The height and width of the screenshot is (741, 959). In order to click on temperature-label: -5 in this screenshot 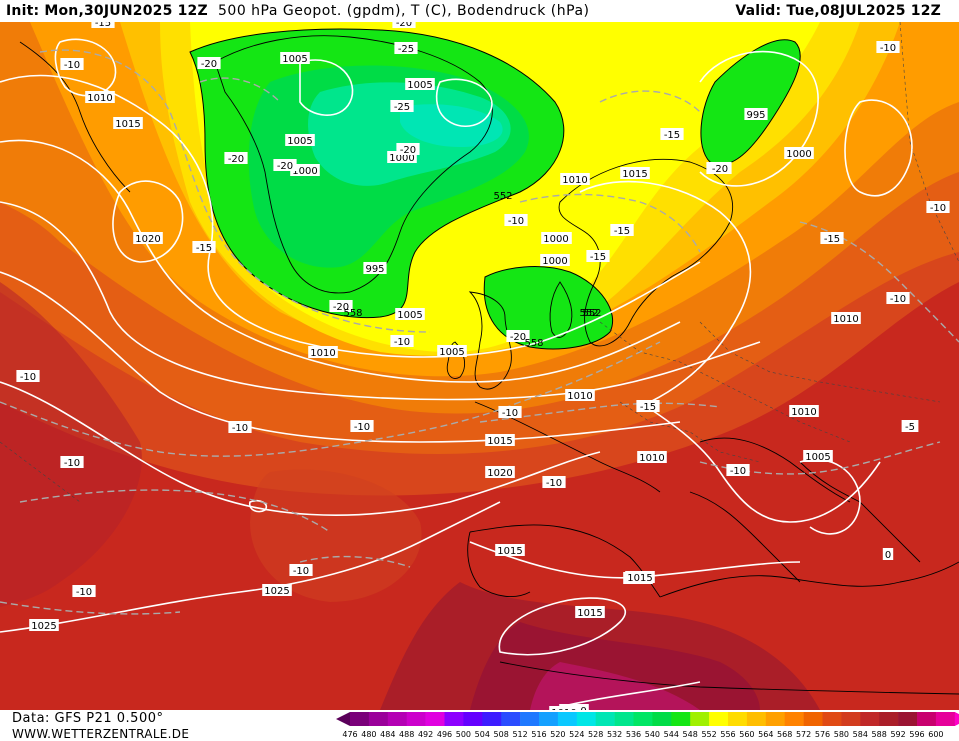, I will do `click(910, 426)`.